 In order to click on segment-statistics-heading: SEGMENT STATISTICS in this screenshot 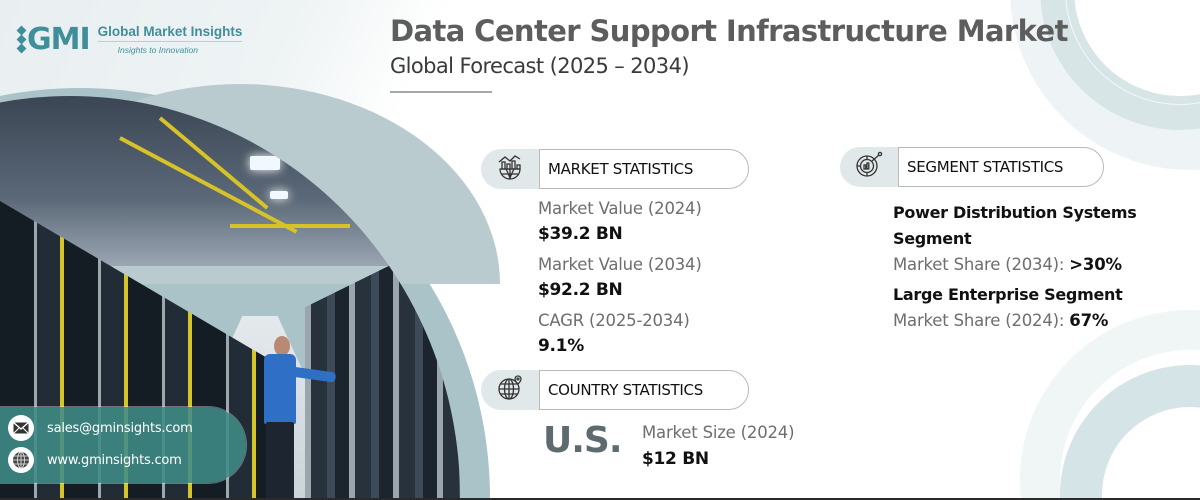, I will do `click(1001, 167)`.